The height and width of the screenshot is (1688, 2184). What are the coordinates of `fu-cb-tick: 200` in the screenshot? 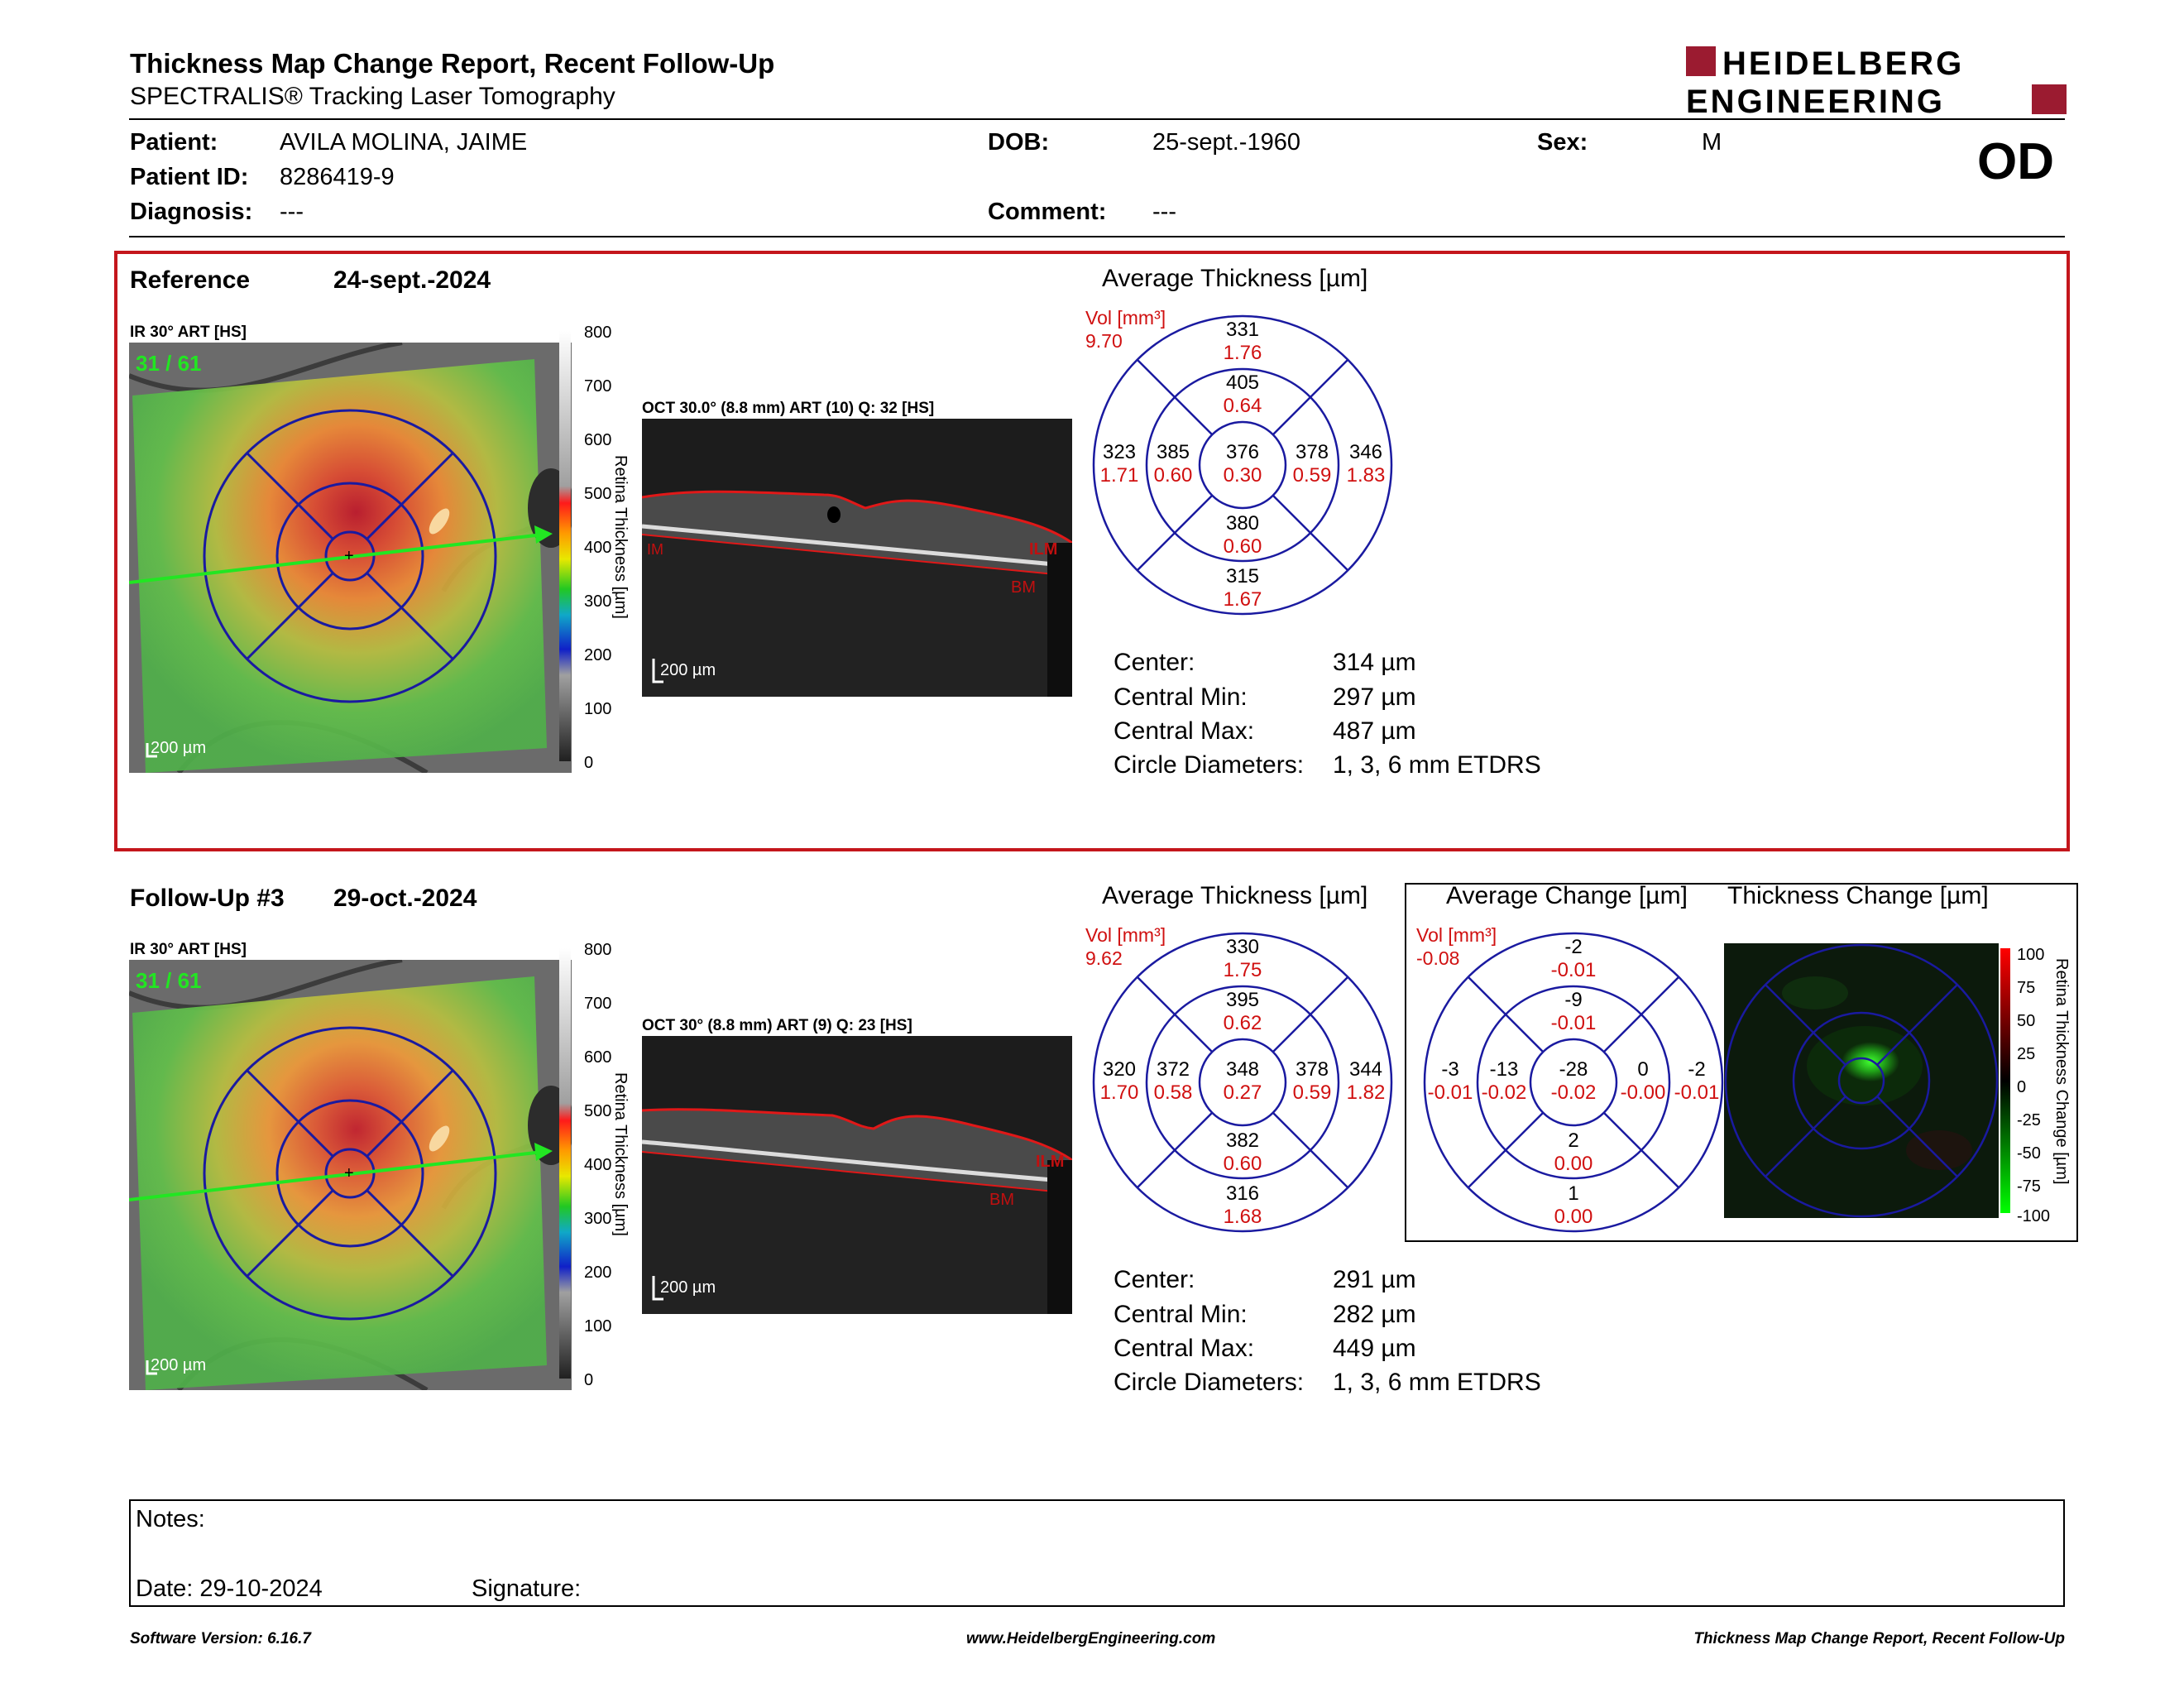 It's located at (597, 1273).